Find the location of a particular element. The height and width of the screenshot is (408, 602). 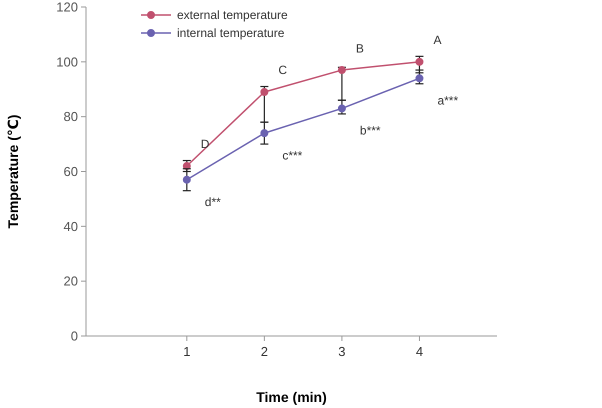

y-tick-label: 100 is located at coordinates (67, 62).